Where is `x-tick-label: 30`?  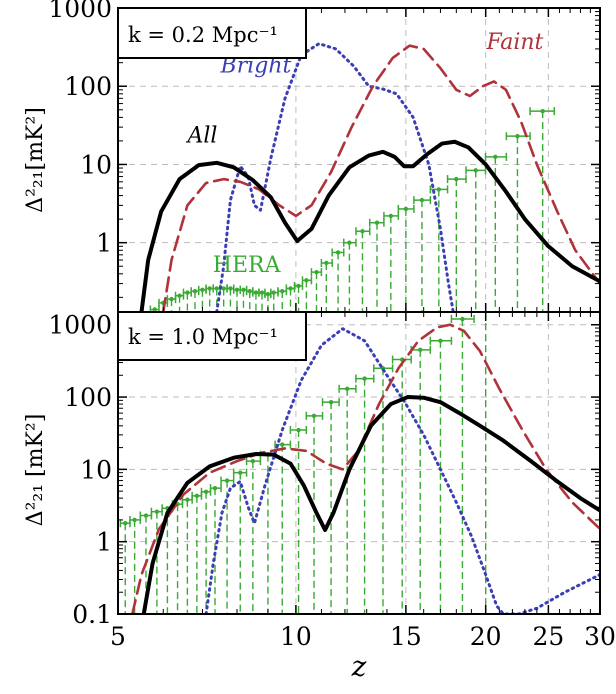 x-tick-label: 30 is located at coordinates (600, 636).